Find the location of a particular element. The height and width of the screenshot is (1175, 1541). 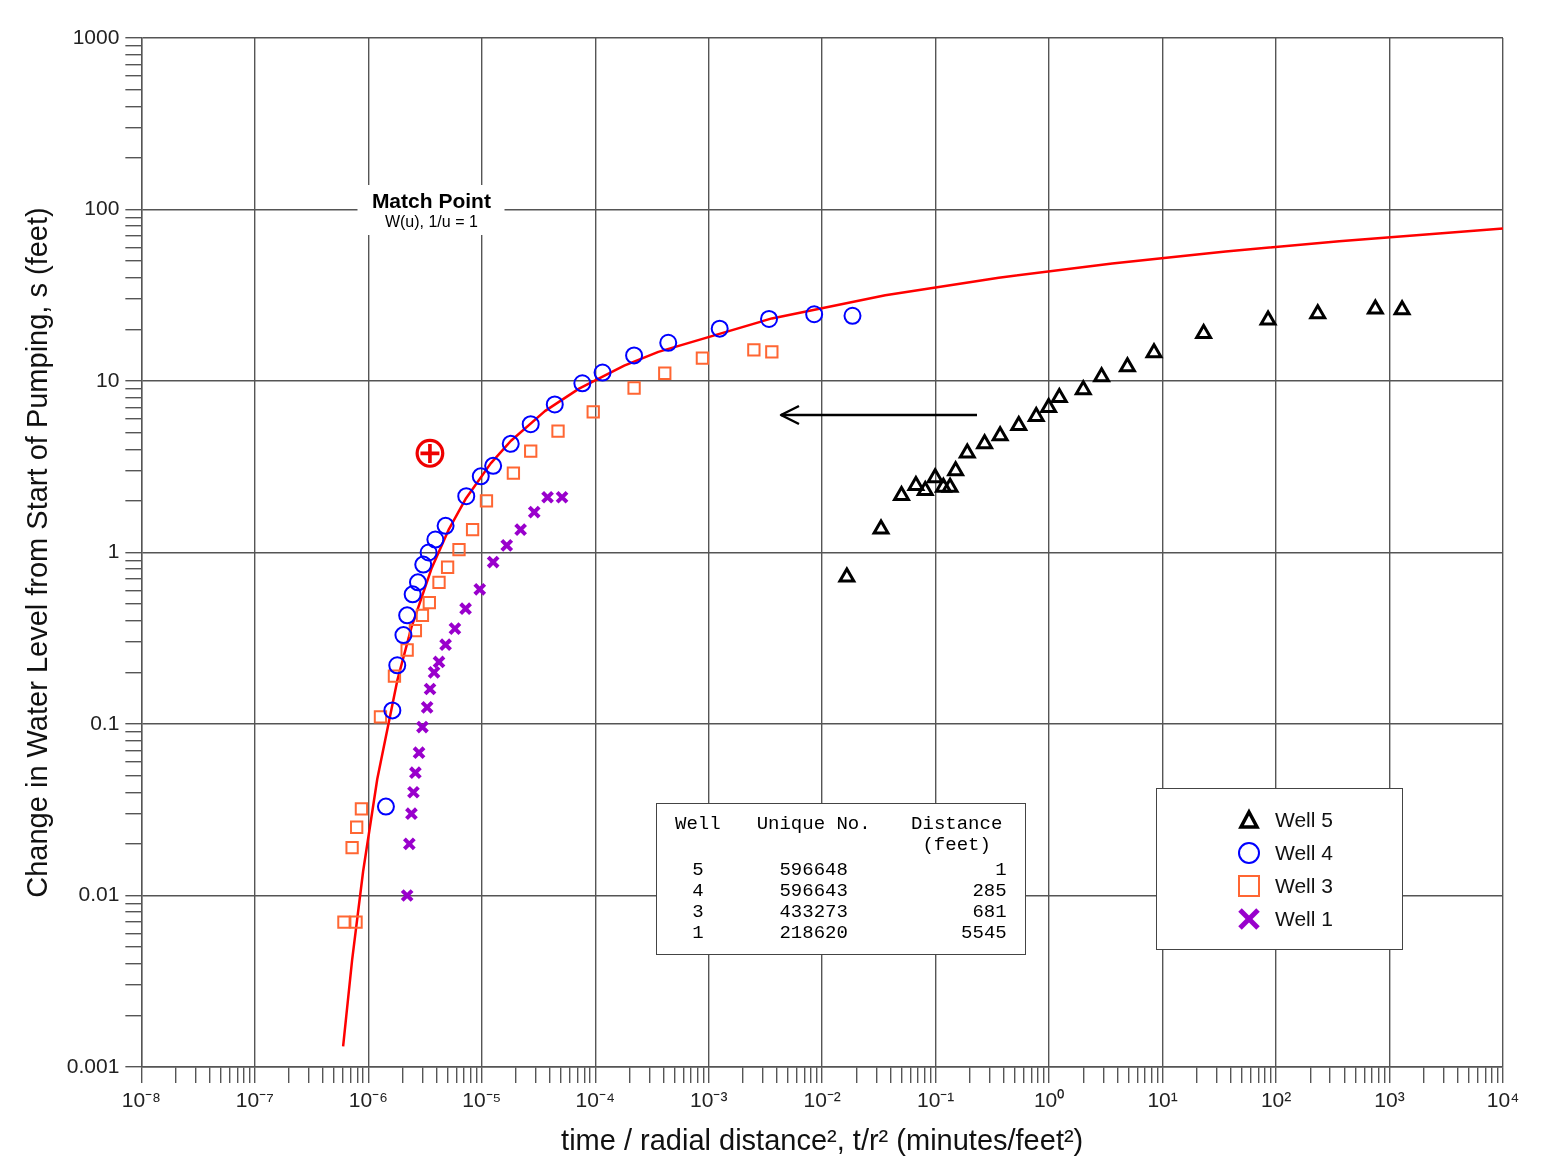

x-tick-label: 10⁻⁷ is located at coordinates (254, 1100).